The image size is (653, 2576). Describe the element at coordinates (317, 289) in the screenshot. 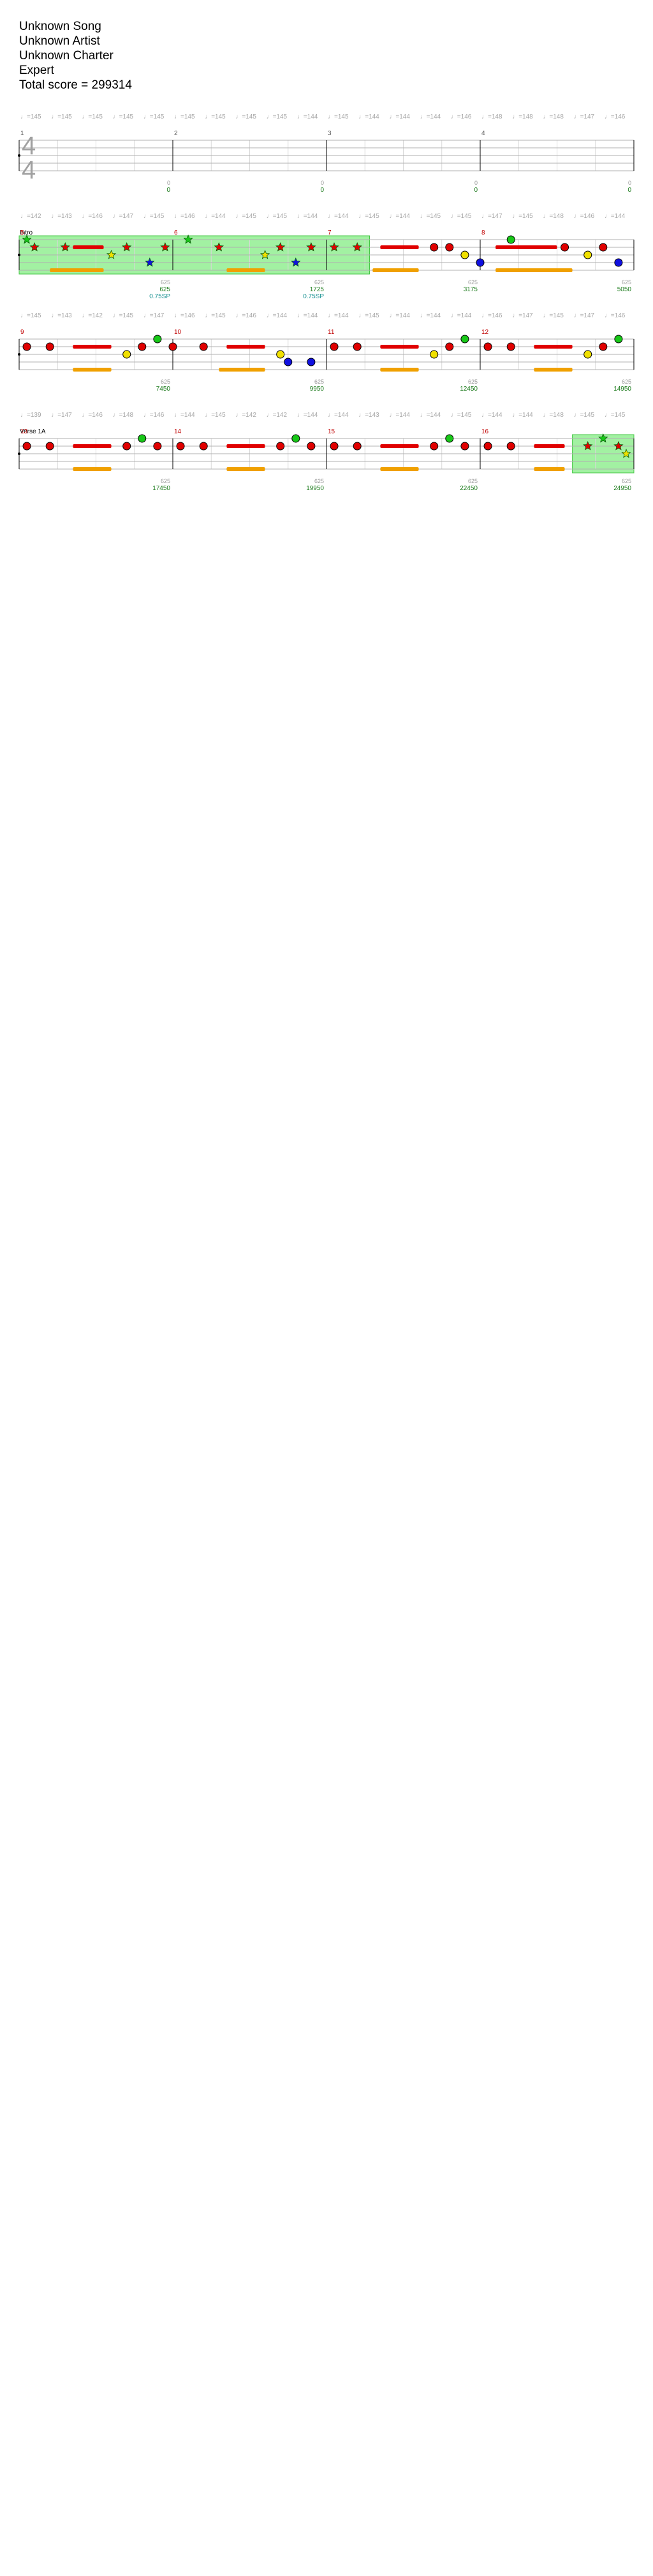

I see `measure-score: 1725` at that location.